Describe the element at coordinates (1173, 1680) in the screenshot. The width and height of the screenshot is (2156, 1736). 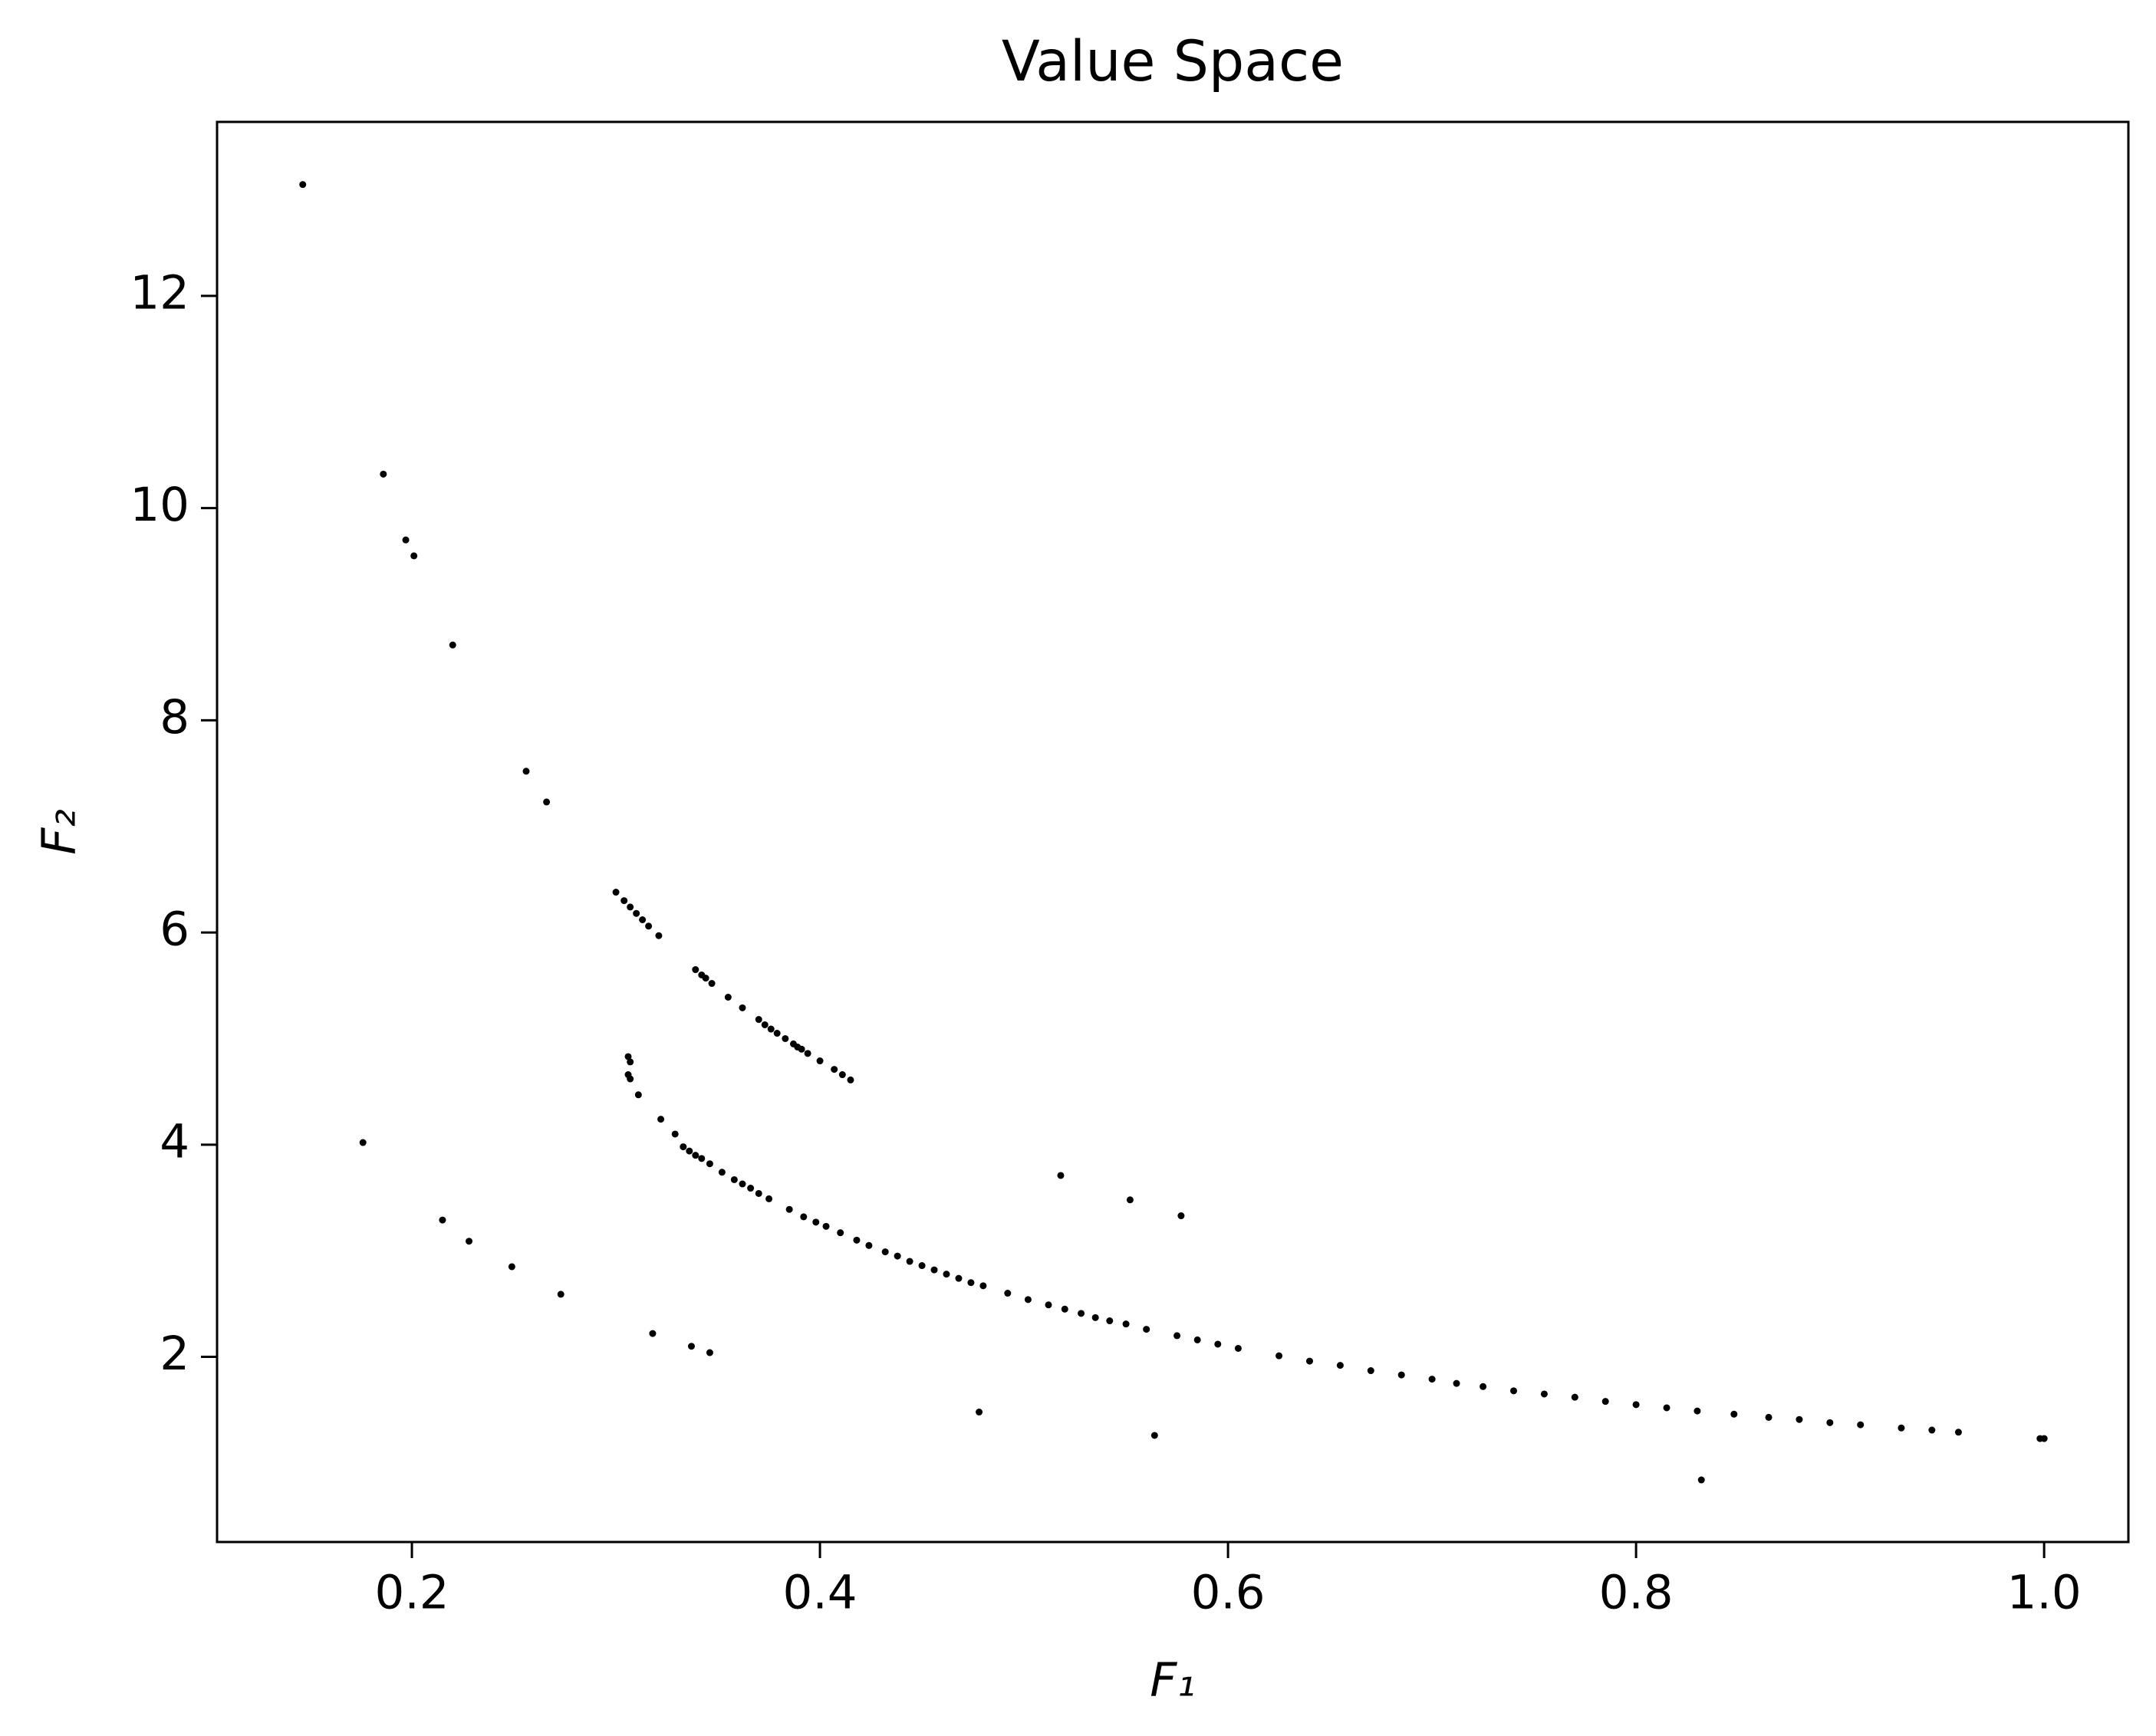
I see `x-axis-label: F₁` at that location.